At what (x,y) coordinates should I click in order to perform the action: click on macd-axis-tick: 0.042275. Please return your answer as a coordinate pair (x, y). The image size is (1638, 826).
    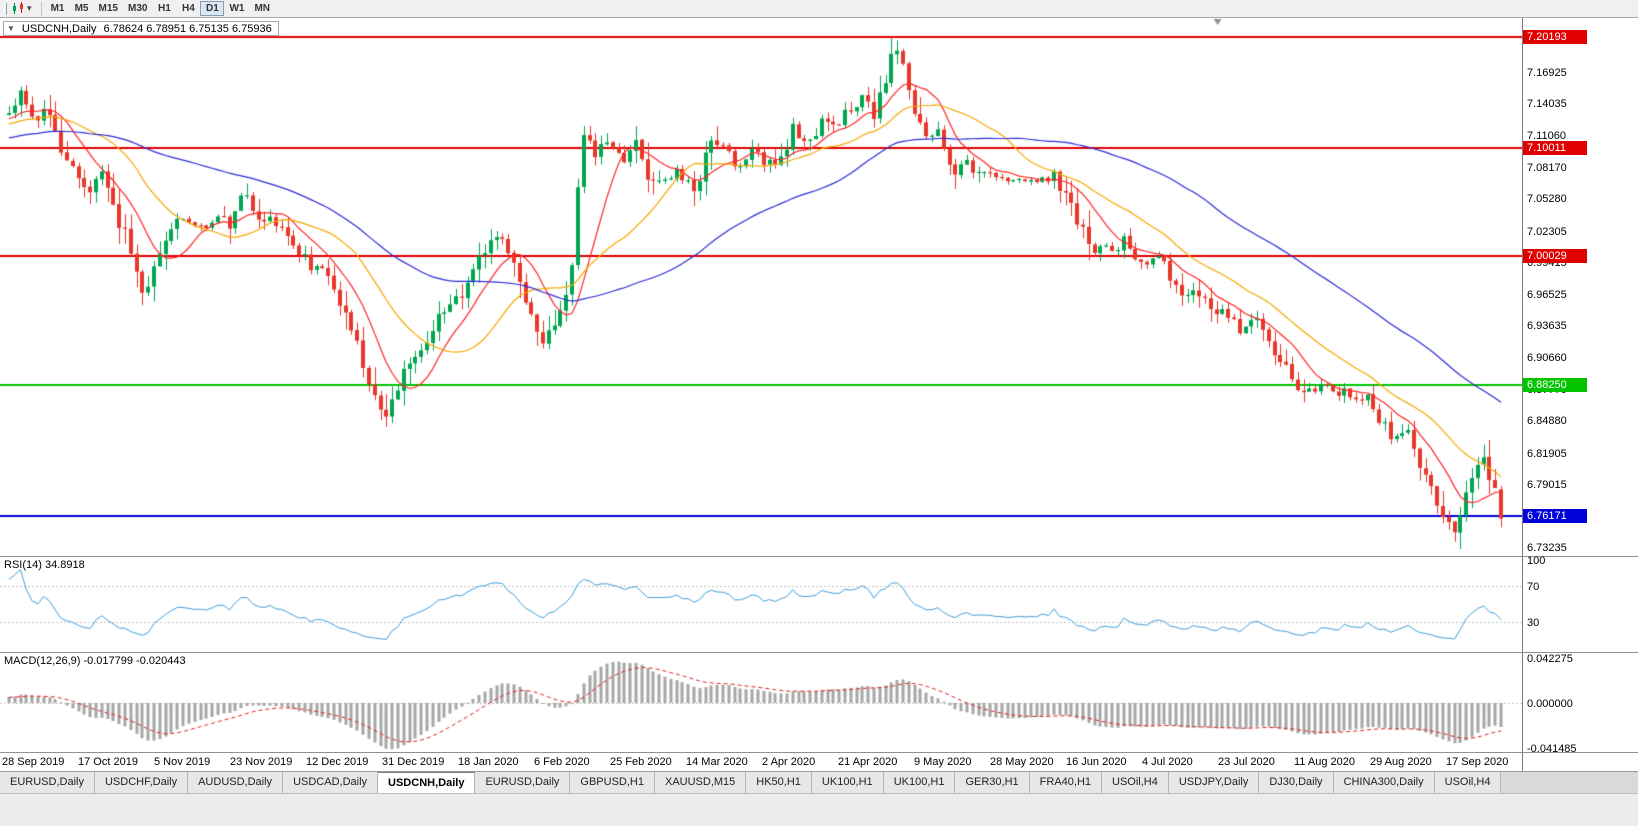
    Looking at the image, I should click on (1550, 658).